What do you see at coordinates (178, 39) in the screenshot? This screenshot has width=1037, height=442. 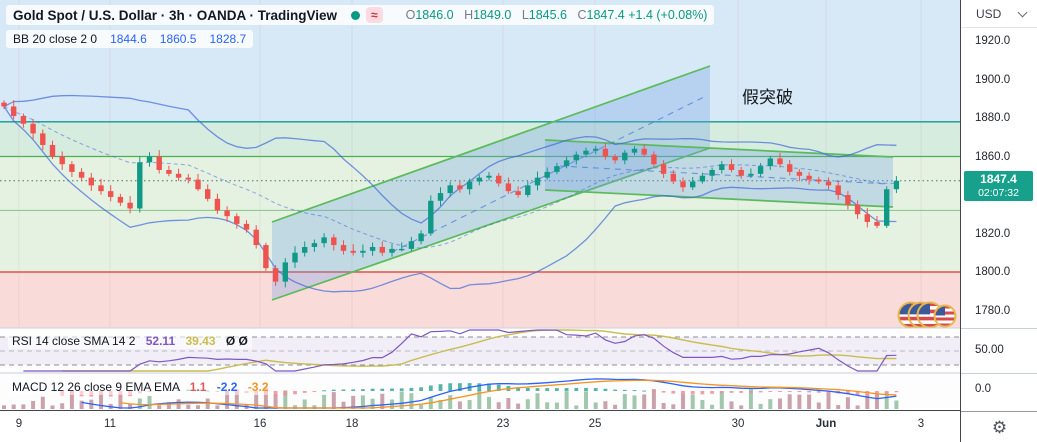 I see `bb-upper-value: 1860.5` at bounding box center [178, 39].